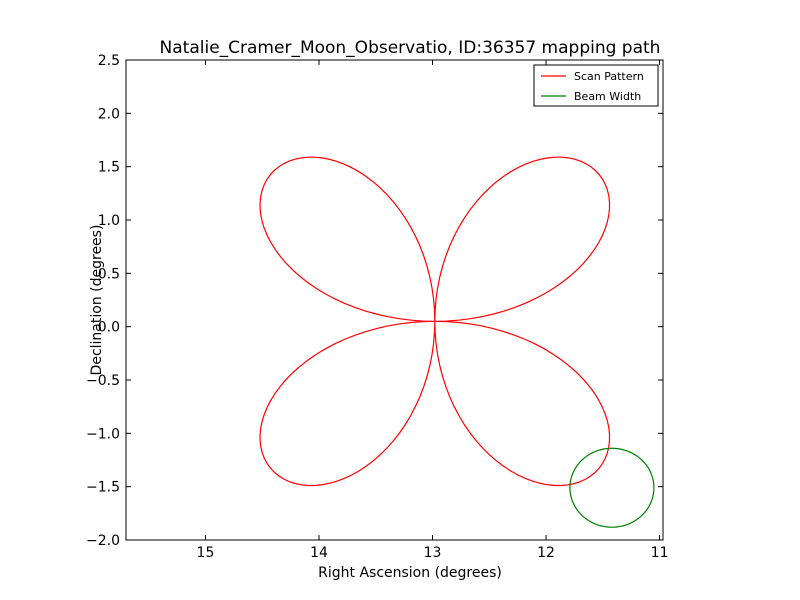  I want to click on series-line-beam-width, so click(612, 487).